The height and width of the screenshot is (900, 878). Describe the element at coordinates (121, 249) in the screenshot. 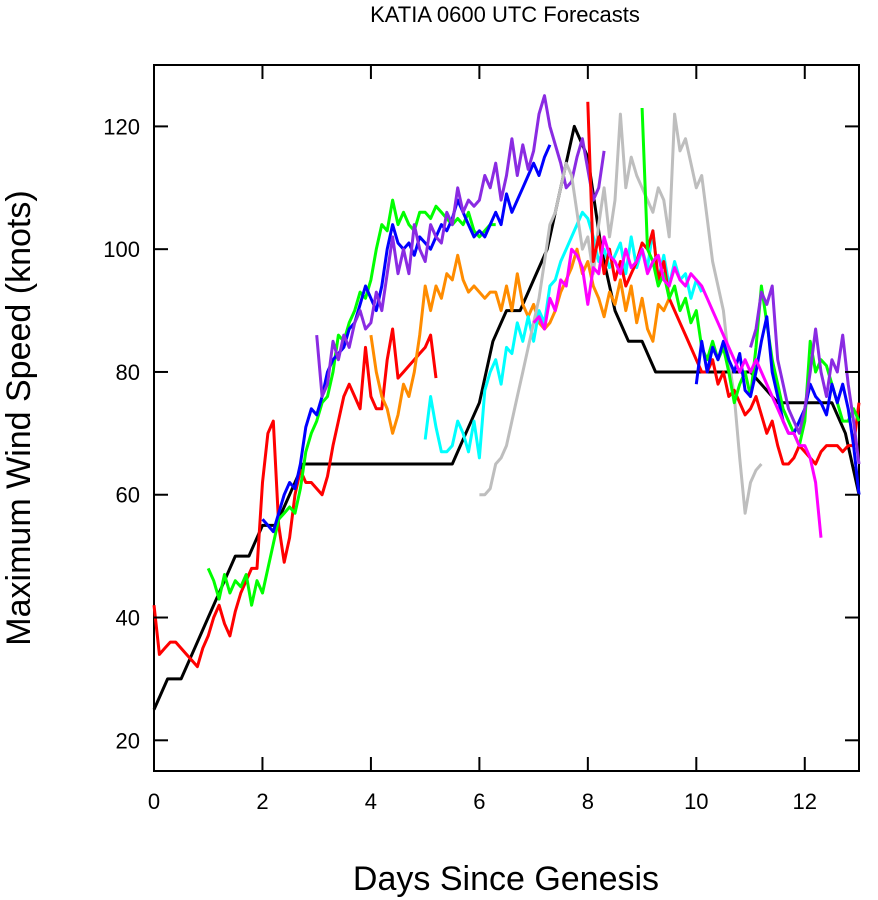

I see `y-tick-label: 100` at that location.